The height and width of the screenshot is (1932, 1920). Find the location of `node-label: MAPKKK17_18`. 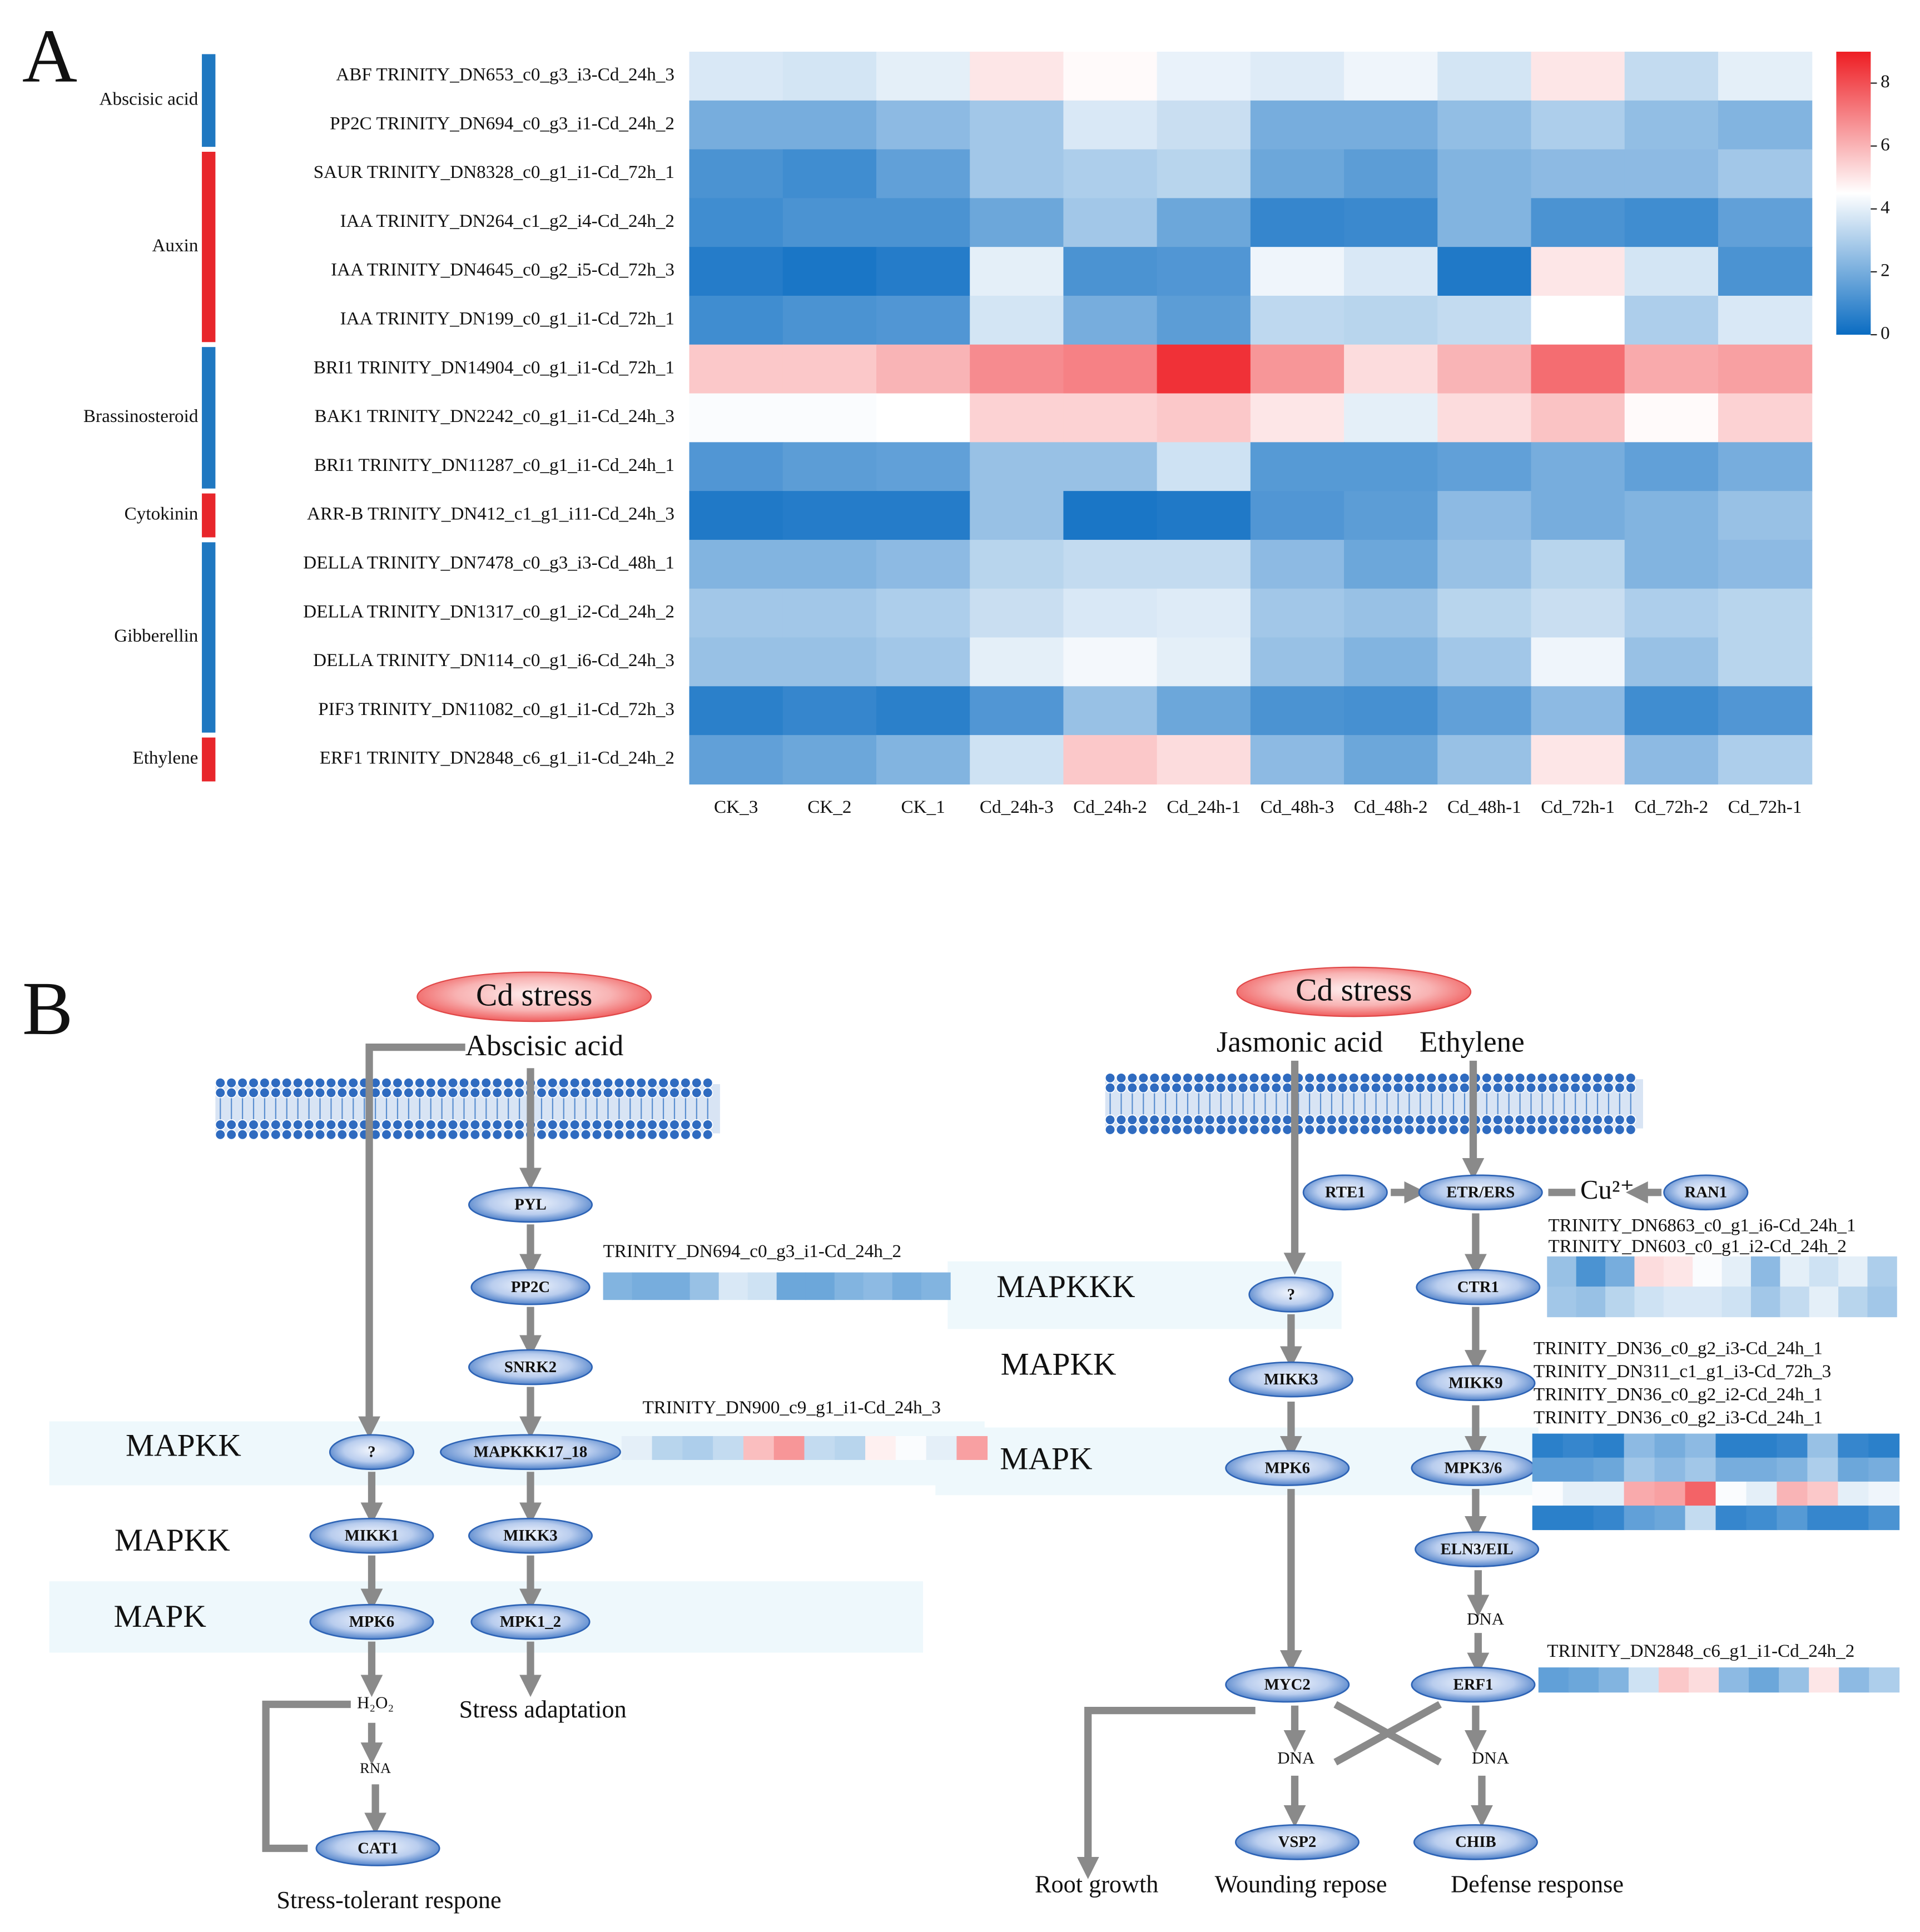

node-label: MAPKKK17_18 is located at coordinates (531, 1452).